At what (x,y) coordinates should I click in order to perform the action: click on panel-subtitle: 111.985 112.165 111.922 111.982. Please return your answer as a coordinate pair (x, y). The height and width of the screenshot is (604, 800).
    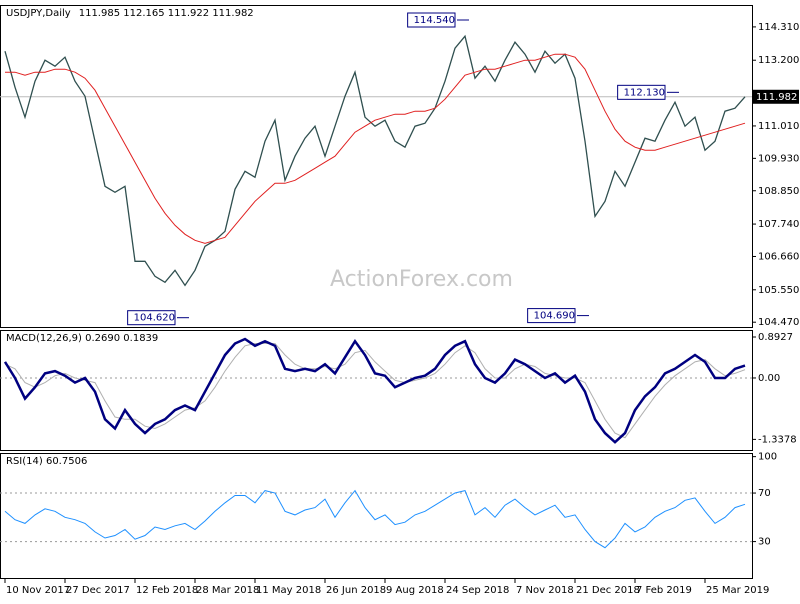
    Looking at the image, I should click on (166, 13).